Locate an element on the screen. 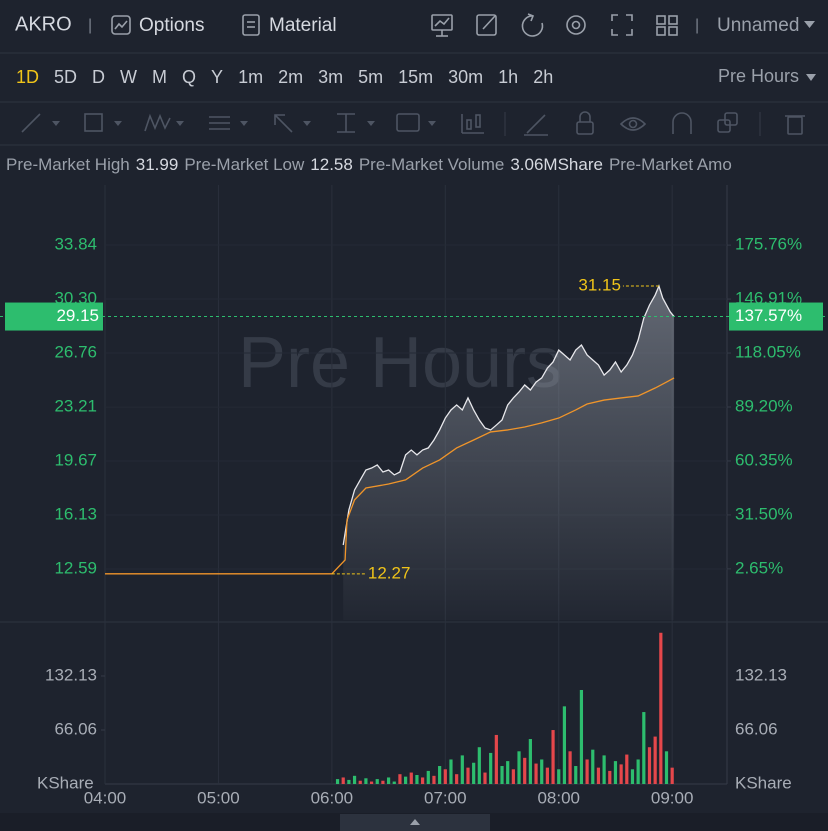 The width and height of the screenshot is (828, 831). tool-magnet is located at coordinates (682, 123).